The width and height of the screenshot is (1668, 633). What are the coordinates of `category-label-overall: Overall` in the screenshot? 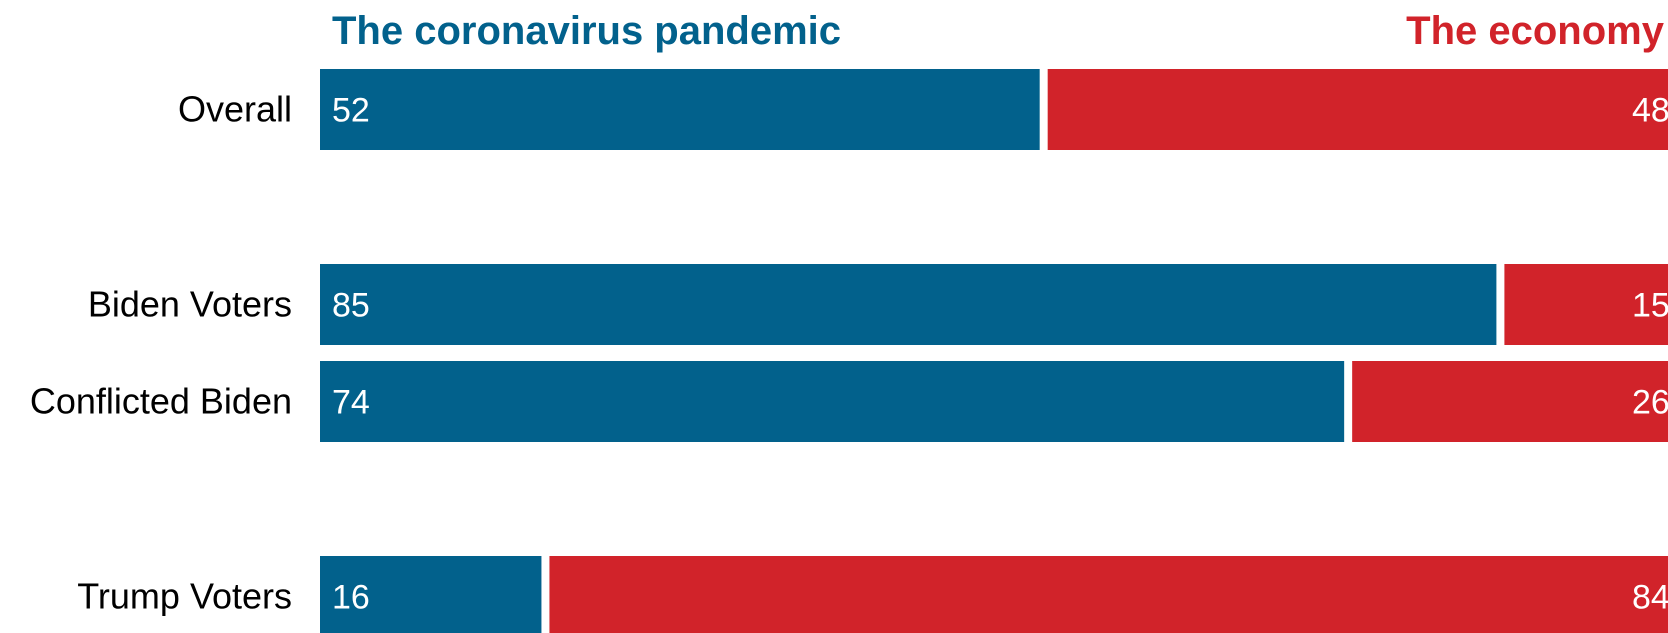 It's located at (235, 109).